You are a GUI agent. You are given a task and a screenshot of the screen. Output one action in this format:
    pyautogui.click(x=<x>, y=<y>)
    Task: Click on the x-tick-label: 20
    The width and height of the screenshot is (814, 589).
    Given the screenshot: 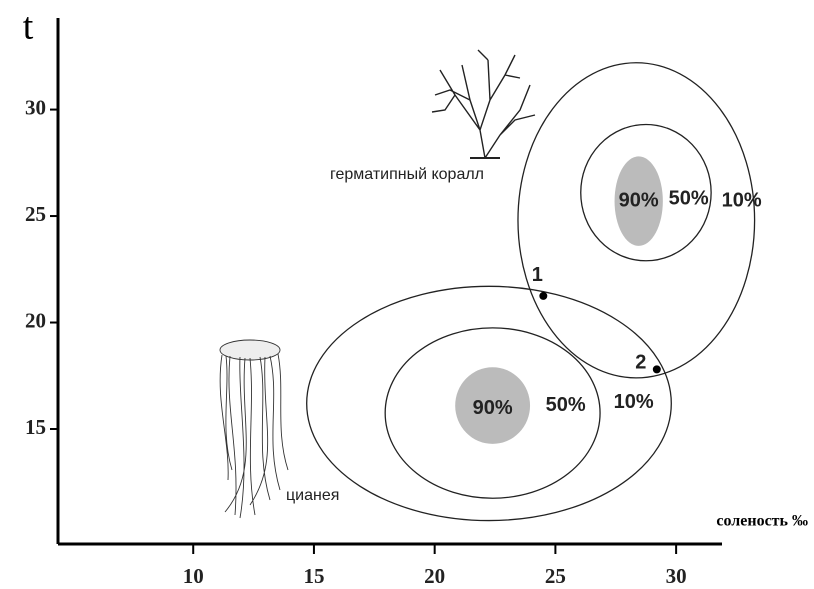 What is the action you would take?
    pyautogui.click(x=434, y=576)
    